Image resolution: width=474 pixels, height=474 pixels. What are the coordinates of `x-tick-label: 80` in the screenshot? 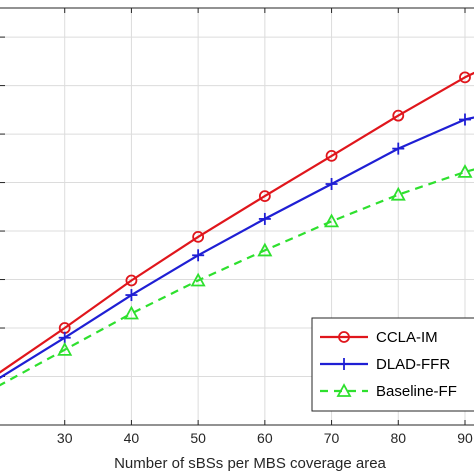 It's located at (398, 438).